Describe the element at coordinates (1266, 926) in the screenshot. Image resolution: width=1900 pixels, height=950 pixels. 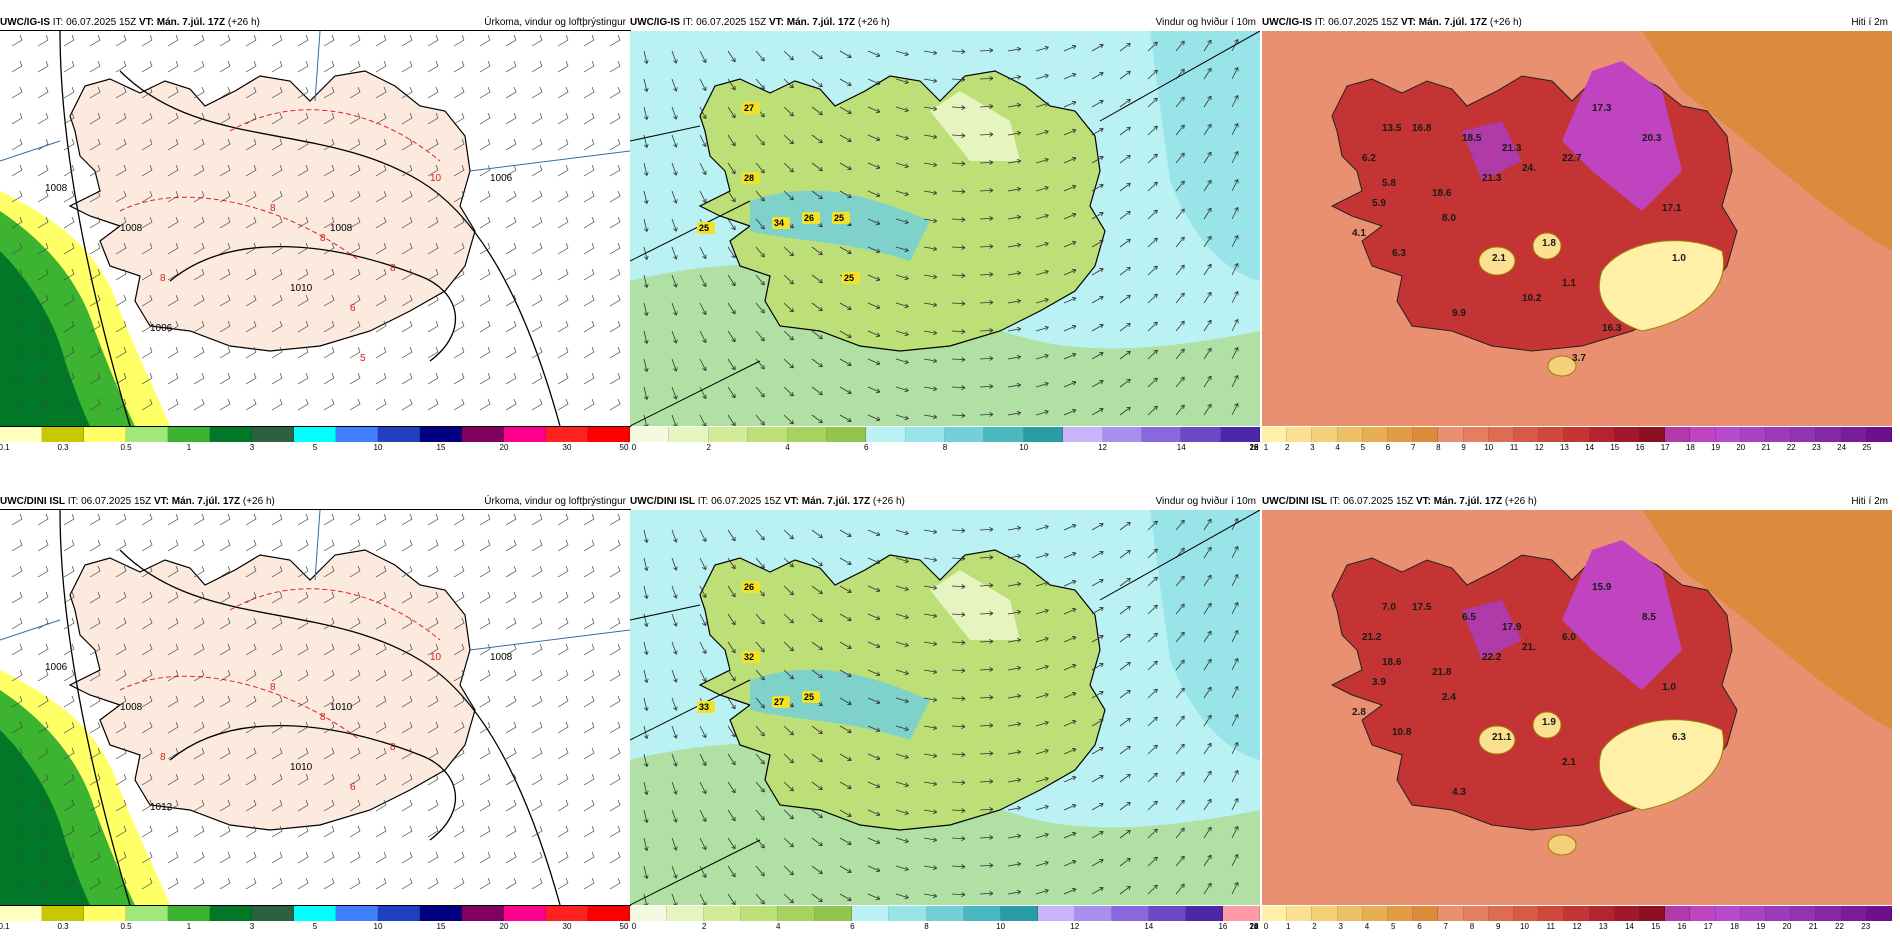
I see `scale-tick-label: 0` at that location.